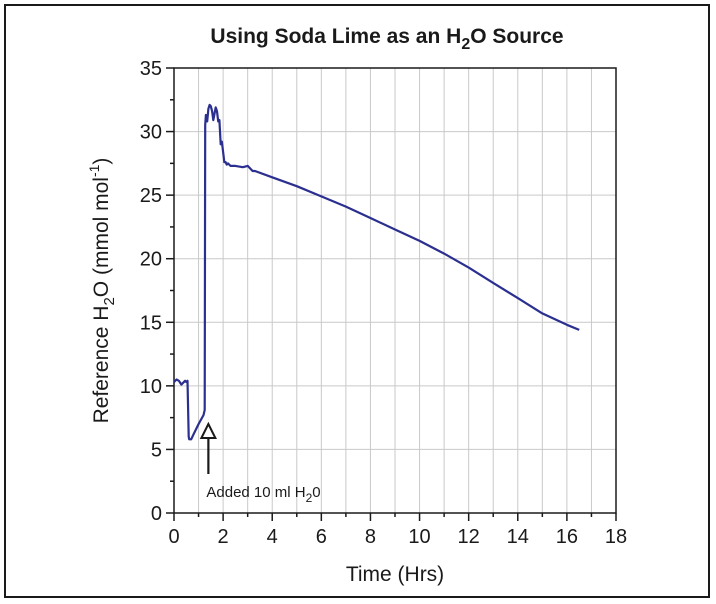  I want to click on y-tick-label: 20, so click(151, 260).